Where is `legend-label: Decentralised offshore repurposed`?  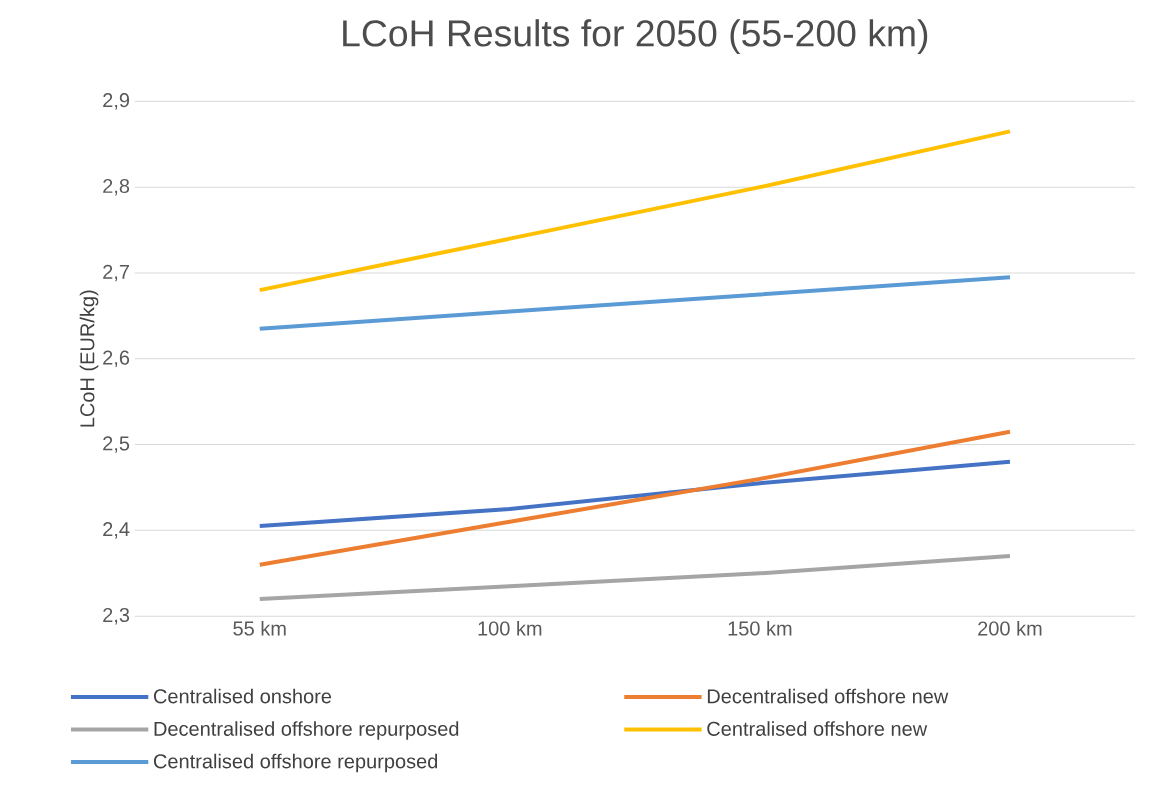 legend-label: Decentralised offshore repurposed is located at coordinates (306, 731).